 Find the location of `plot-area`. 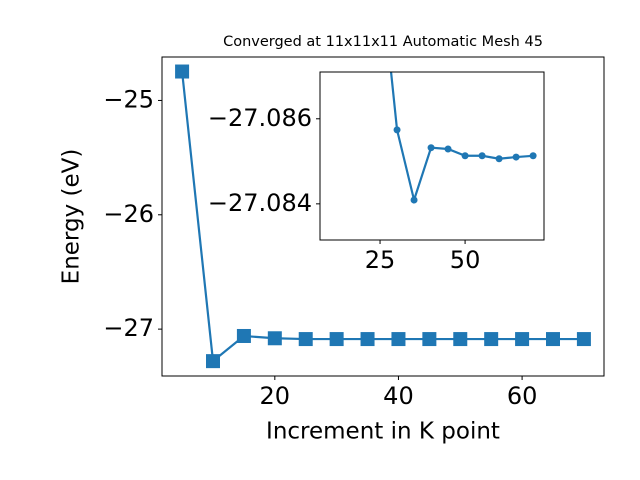

plot-area is located at coordinates (463, 138).